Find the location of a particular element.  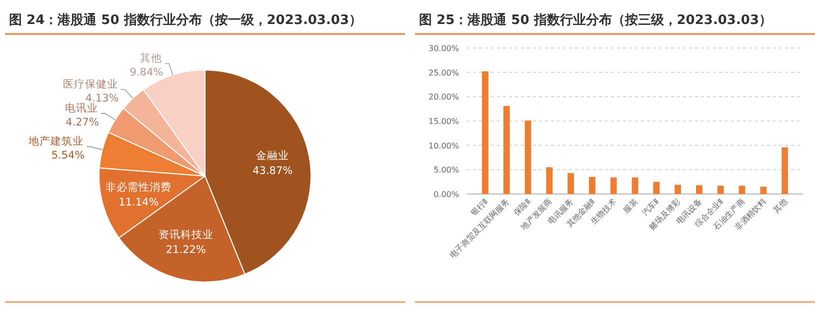

data-label: 4.27% is located at coordinates (82, 122).